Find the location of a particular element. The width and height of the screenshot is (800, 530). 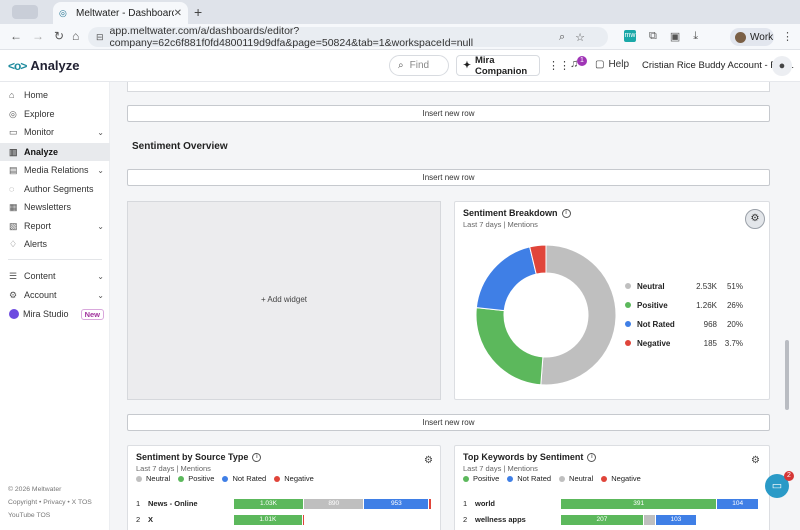

sidebar-item-newsletters: ▦ Newsletters is located at coordinates (55, 207).